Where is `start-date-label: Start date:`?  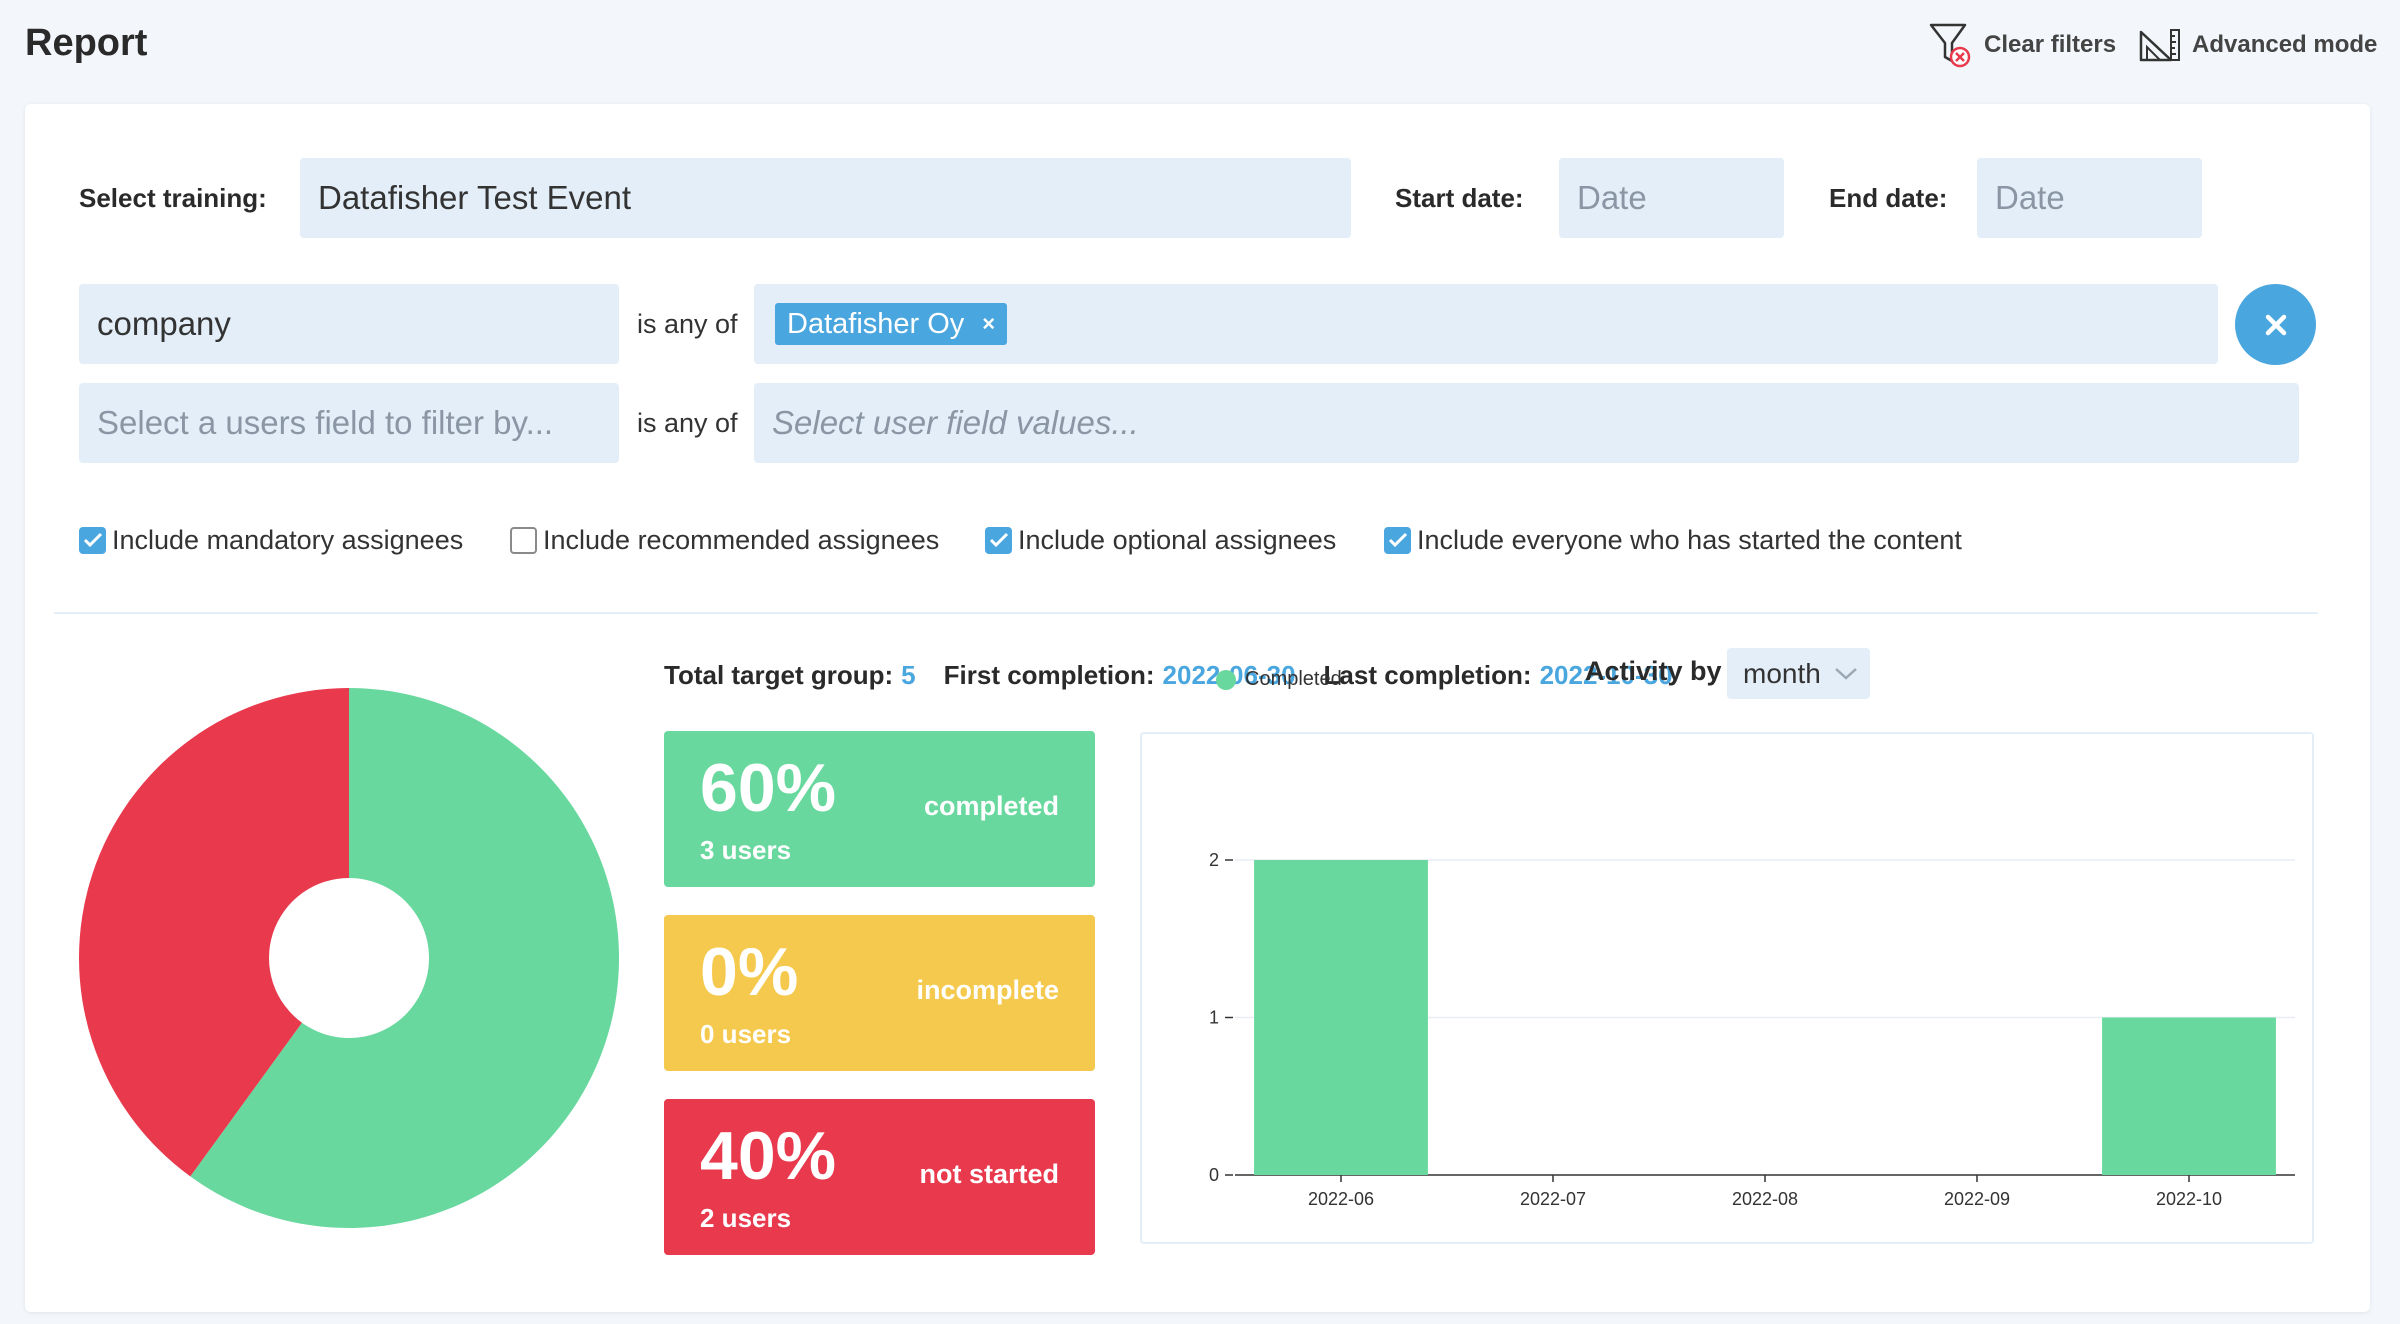 start-date-label: Start date: is located at coordinates (1459, 198).